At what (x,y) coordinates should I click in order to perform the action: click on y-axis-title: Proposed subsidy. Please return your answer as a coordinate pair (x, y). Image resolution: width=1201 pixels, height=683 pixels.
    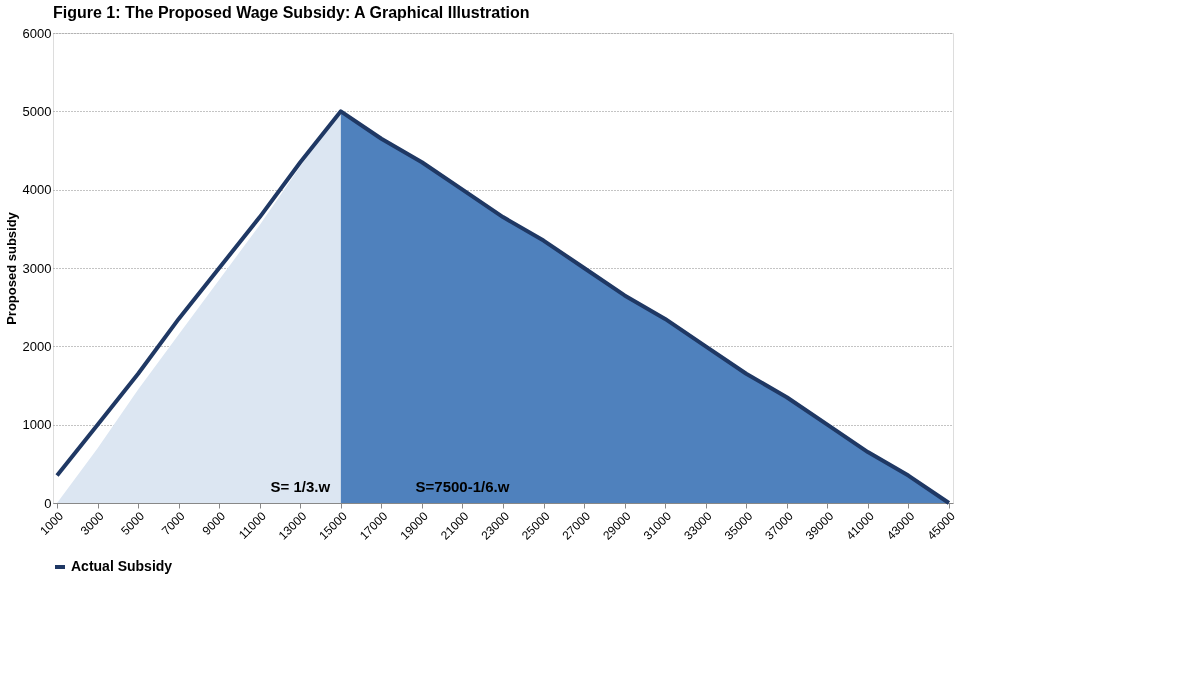
    Looking at the image, I should click on (11, 268).